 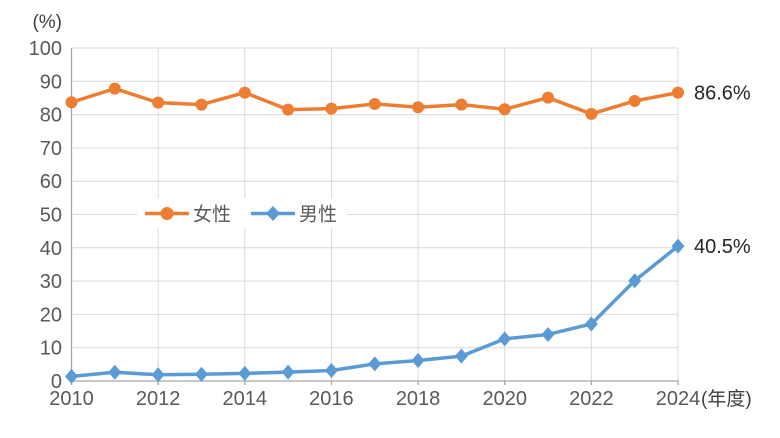 I want to click on y-tick-label: 20, so click(x=51, y=315).